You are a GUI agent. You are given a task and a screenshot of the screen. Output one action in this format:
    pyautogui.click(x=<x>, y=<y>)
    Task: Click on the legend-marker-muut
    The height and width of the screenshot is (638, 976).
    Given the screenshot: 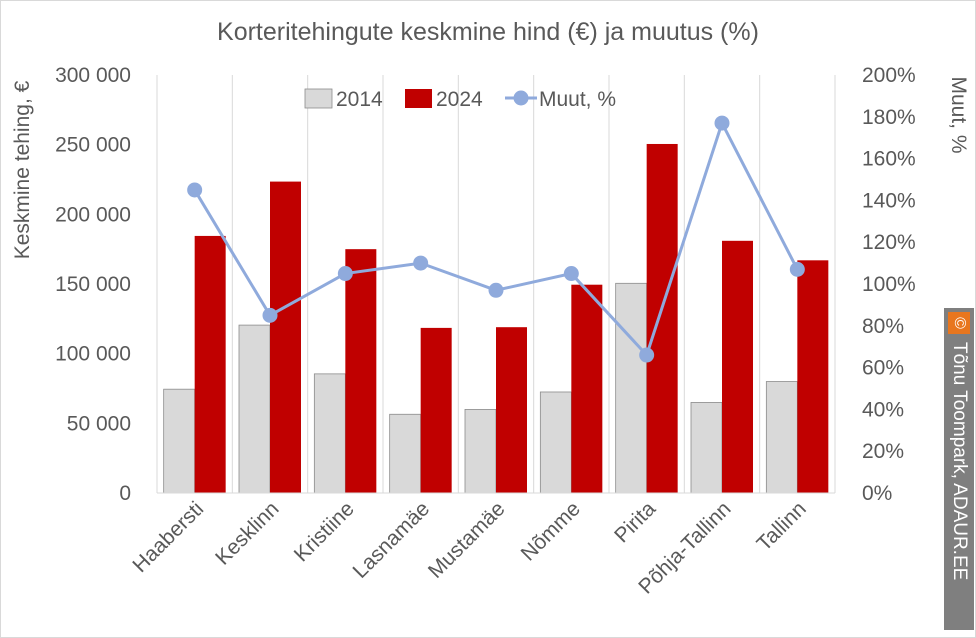 What is the action you would take?
    pyautogui.click(x=521, y=98)
    